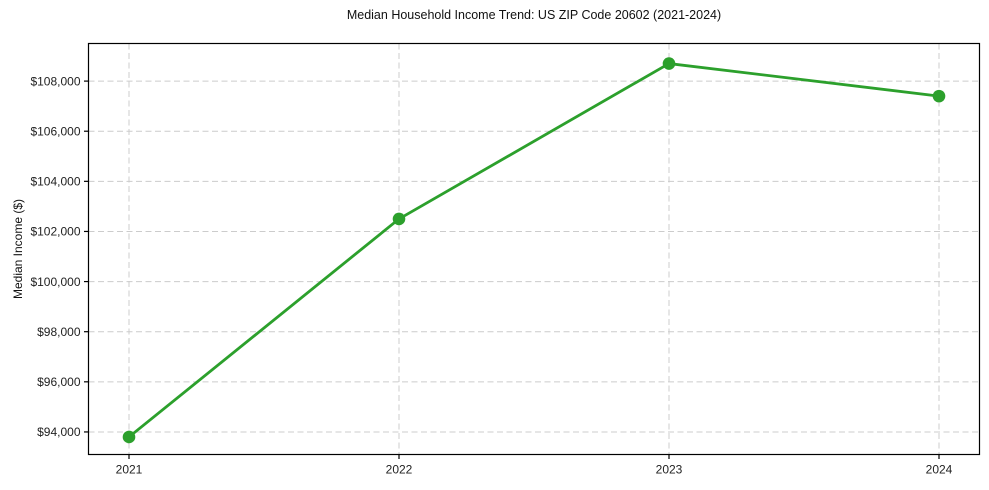 The image size is (989, 490). What do you see at coordinates (59, 432) in the screenshot?
I see `y-tick-label: $94,000` at bounding box center [59, 432].